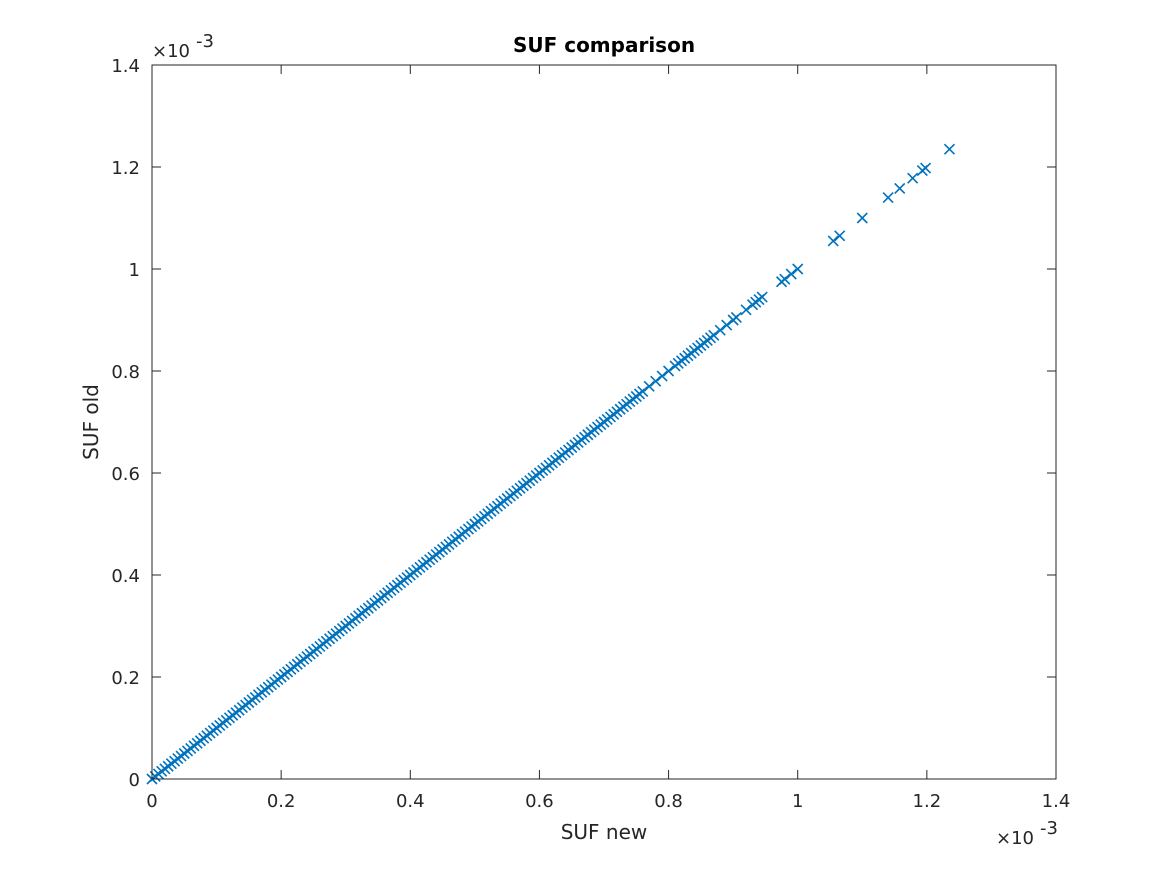  What do you see at coordinates (134, 270) in the screenshot?
I see `y-tick-label: 1` at bounding box center [134, 270].